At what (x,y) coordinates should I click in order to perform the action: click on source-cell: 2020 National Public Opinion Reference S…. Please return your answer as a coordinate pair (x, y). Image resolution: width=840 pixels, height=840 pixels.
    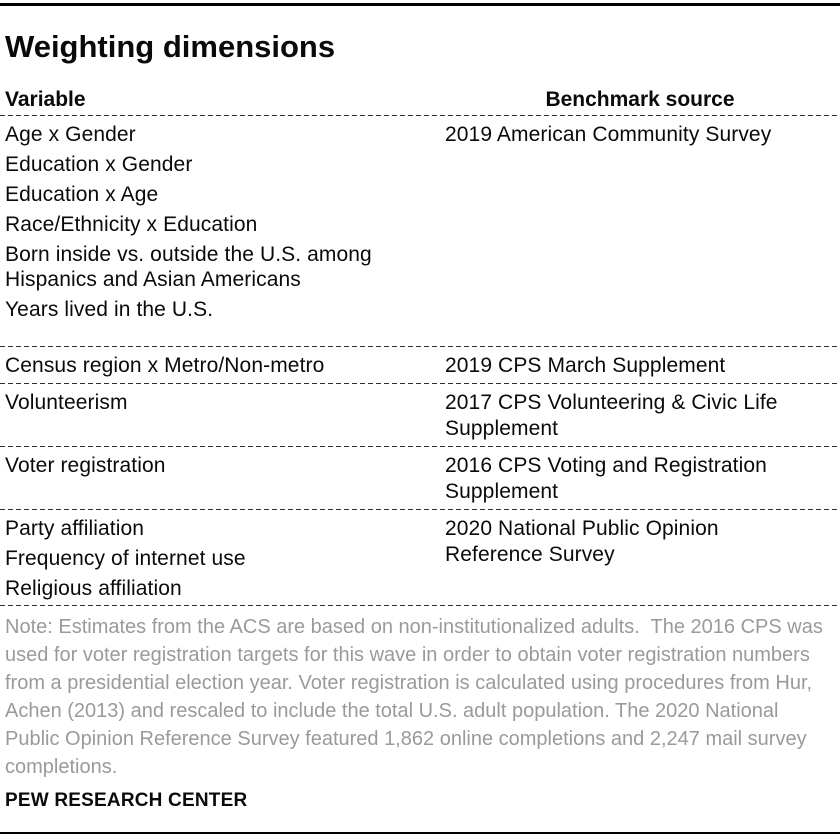
    Looking at the image, I should click on (640, 558).